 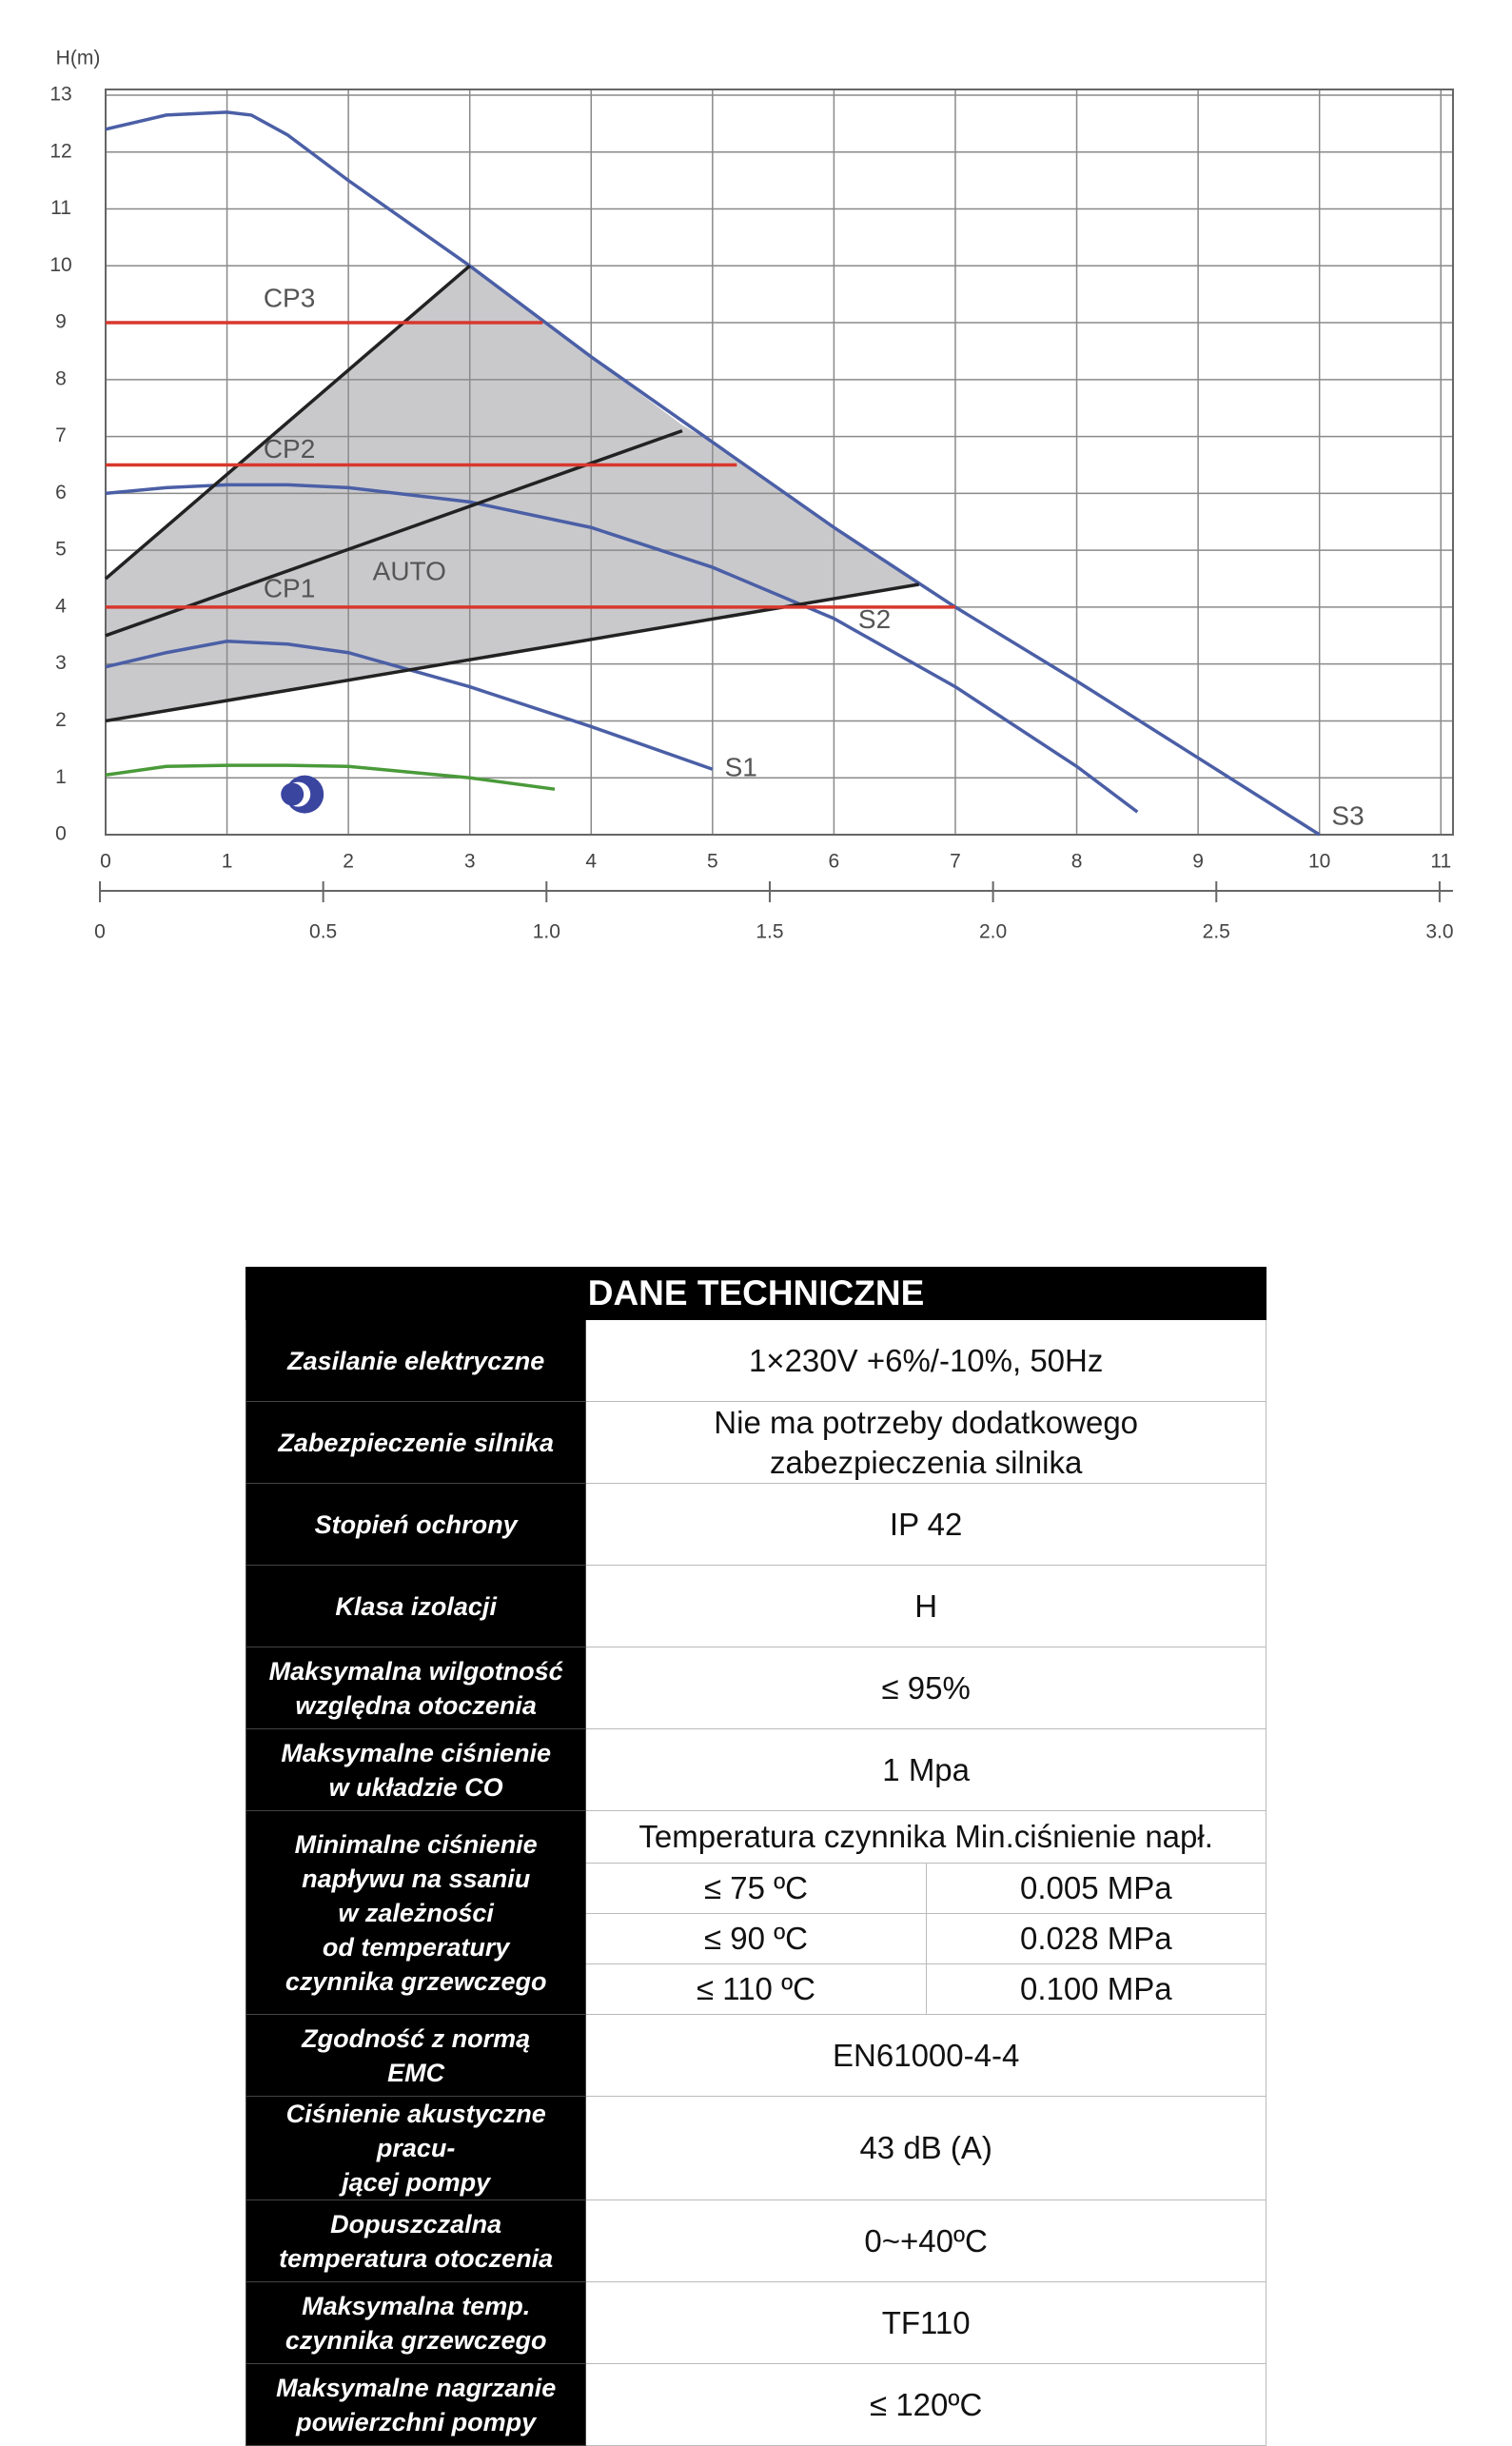 What do you see at coordinates (926, 2404) in the screenshot?
I see `row-value: ≤ 120ºC` at bounding box center [926, 2404].